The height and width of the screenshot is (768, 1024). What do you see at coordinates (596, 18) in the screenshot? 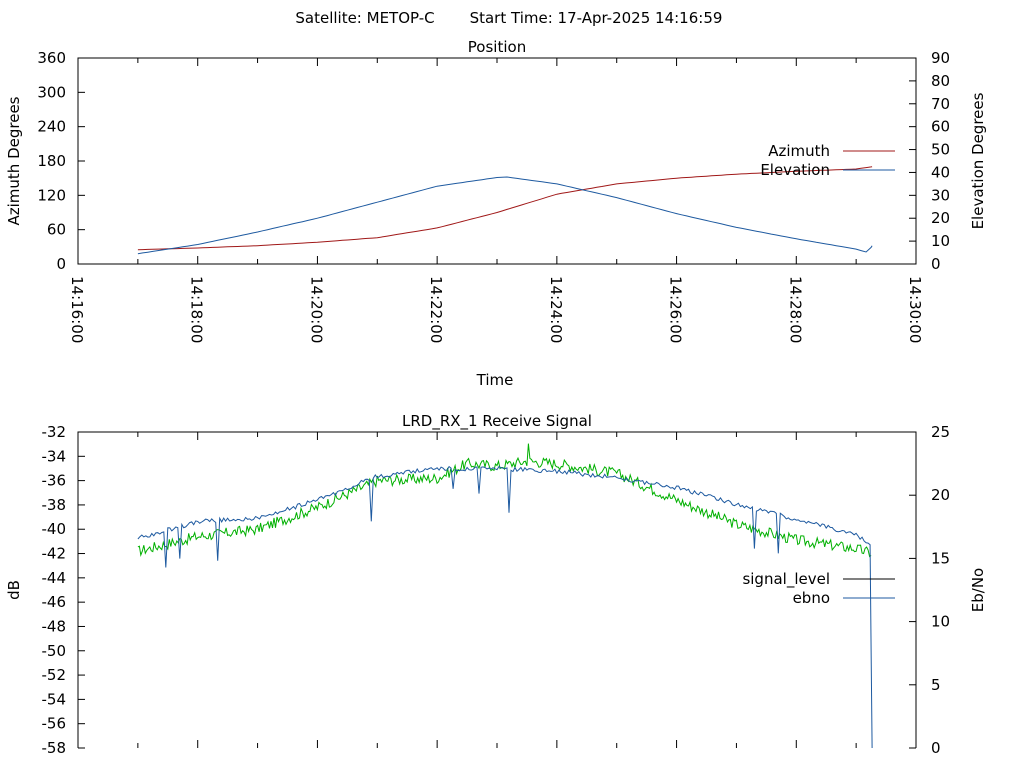
I see `header-start-time: Start Time: 17-Apr-2025 14:16:59` at bounding box center [596, 18].